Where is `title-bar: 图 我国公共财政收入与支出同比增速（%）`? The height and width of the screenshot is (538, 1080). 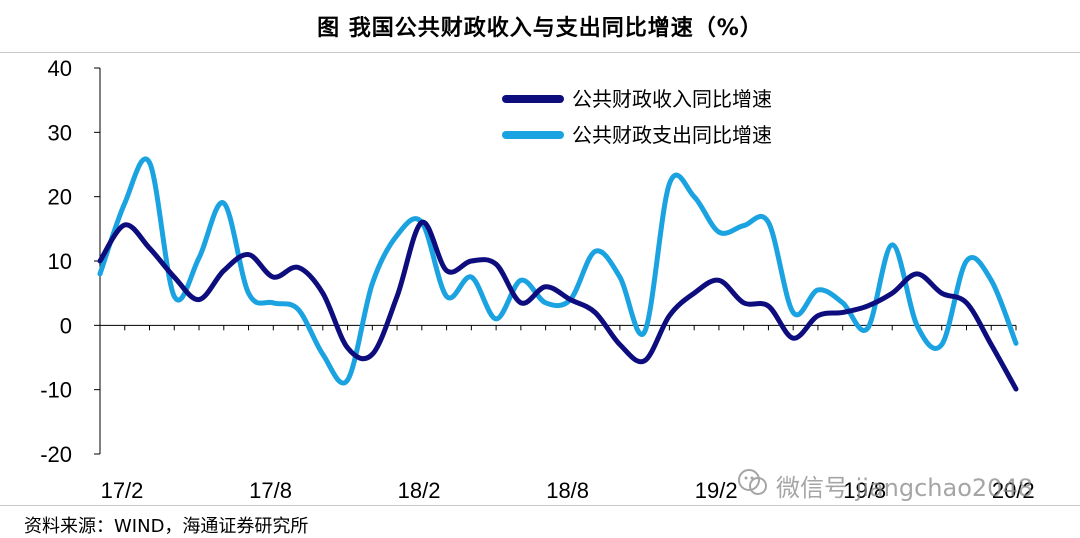 title-bar: 图 我国公共财政收入与支出同比增速（%） is located at coordinates (540, 26).